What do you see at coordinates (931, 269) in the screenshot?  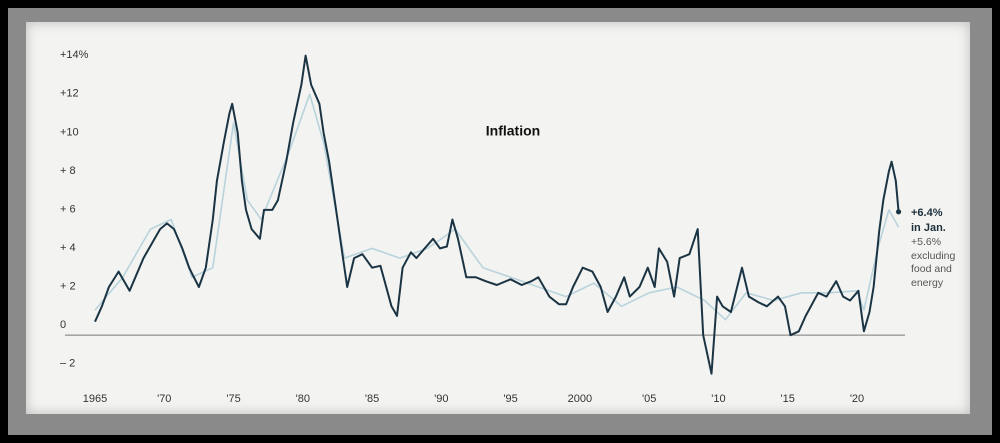 I see `annotation: food and` at bounding box center [931, 269].